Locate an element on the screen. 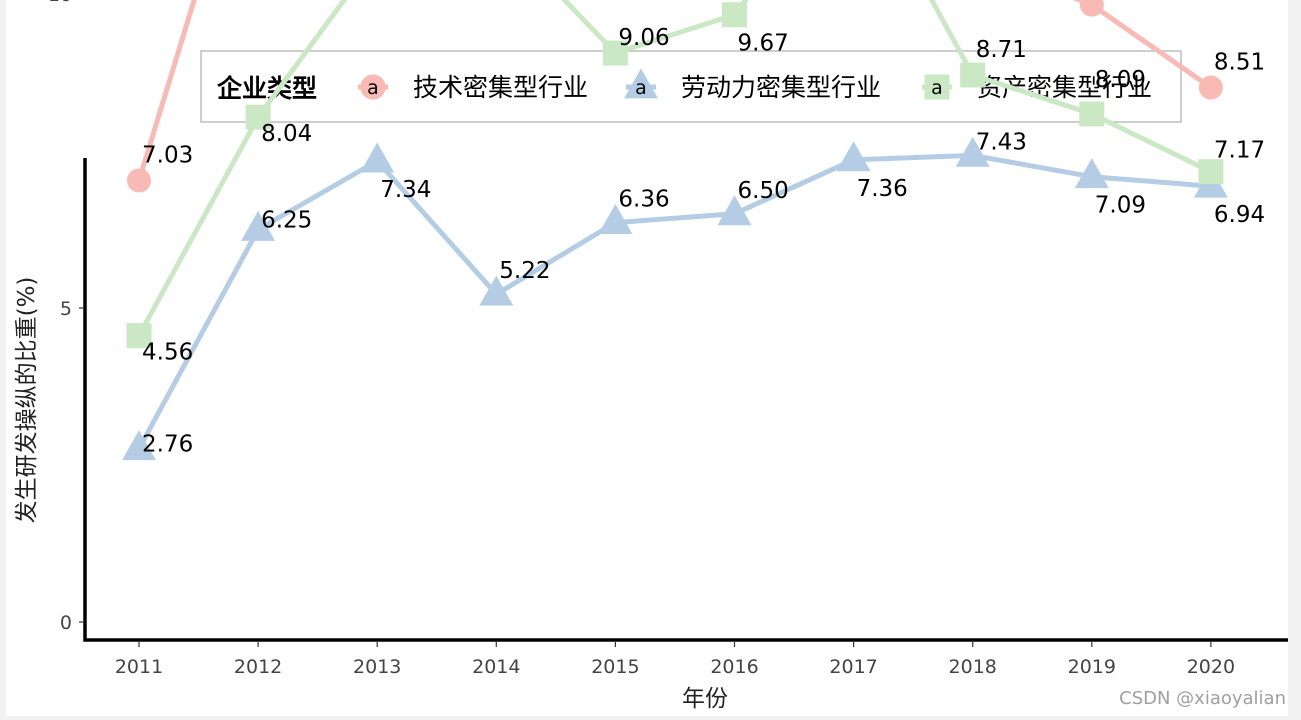 The height and width of the screenshot is (720, 1301). watermark: CSDN @xiaoyalian is located at coordinates (1202, 698).